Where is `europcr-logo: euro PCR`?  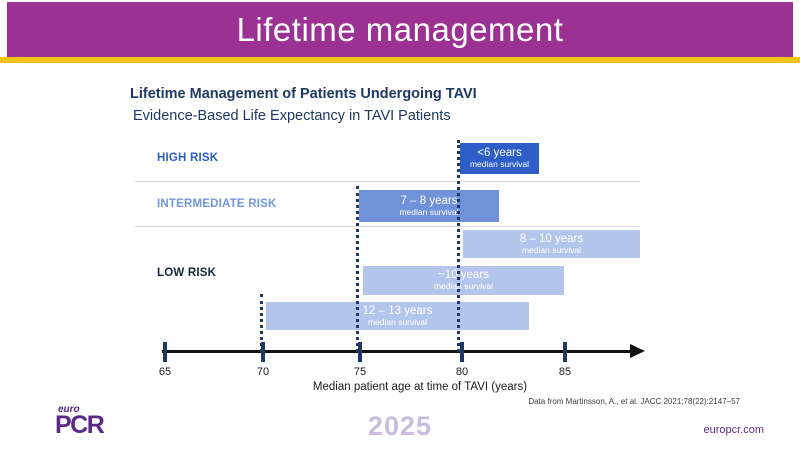 europcr-logo: euro PCR is located at coordinates (80, 421).